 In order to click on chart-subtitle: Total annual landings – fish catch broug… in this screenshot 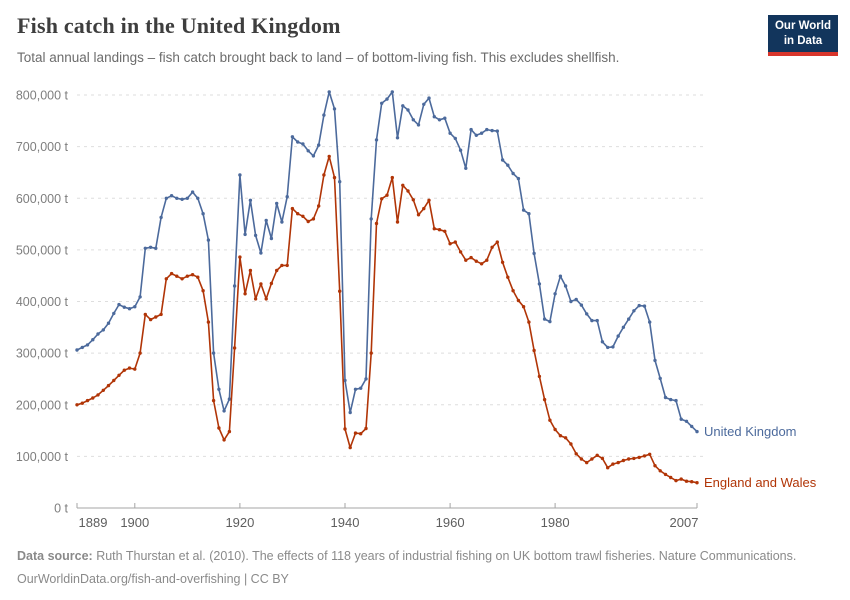, I will do `click(318, 57)`.